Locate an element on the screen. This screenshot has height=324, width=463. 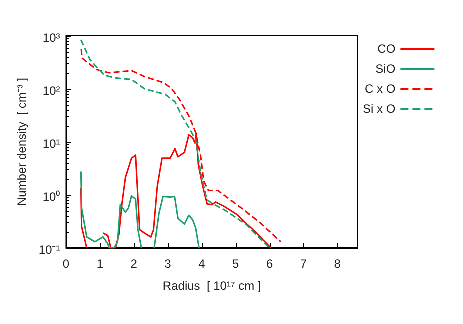
x-axis-title: Radius [ 10¹⁷ cm ] is located at coordinates (212, 286).